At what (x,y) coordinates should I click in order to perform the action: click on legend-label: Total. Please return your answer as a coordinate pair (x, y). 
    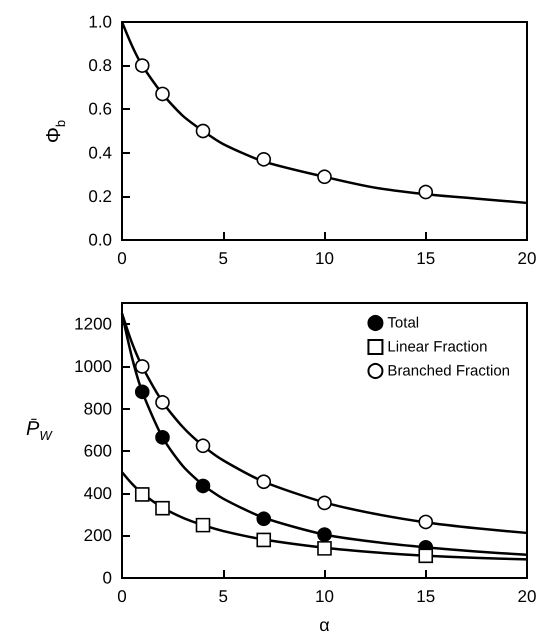
    Looking at the image, I should click on (403, 323).